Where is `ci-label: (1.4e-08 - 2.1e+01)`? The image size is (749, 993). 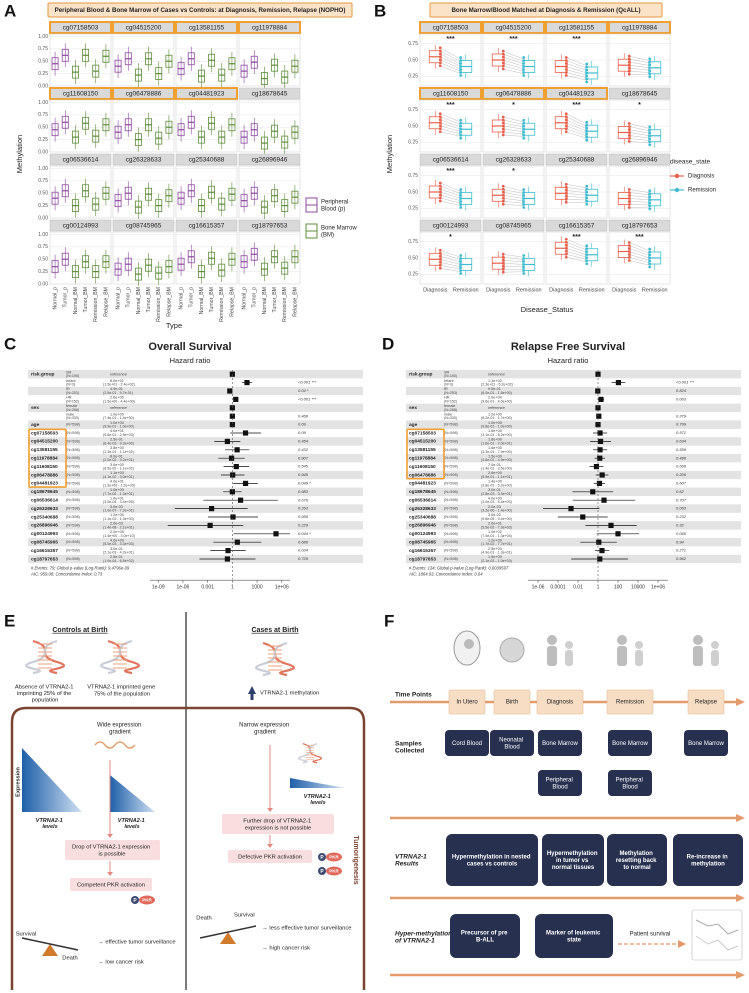
ci-label: (1.4e-08 - 2.1e+01) is located at coordinates (118, 527).